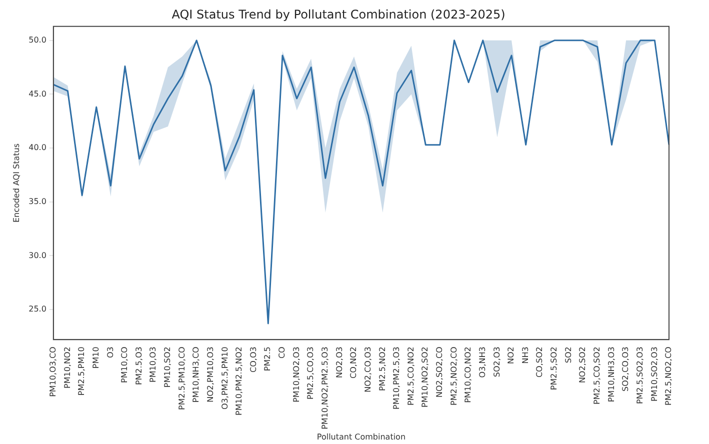  What do you see at coordinates (37, 93) in the screenshot?
I see `y-tick-label: 45.0` at bounding box center [37, 93].